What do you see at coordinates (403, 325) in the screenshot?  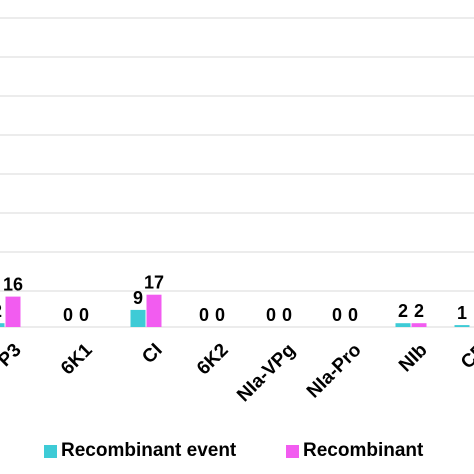 I see `bar-recombinant-event-nib` at bounding box center [403, 325].